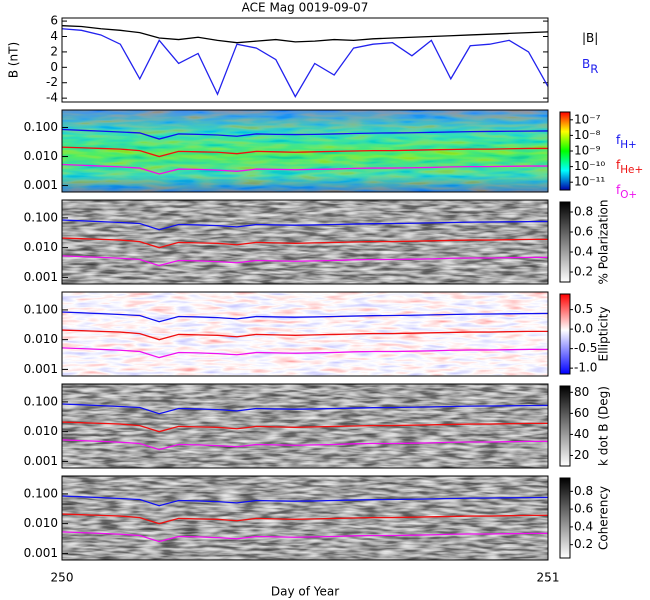  What do you see at coordinates (581, 434) in the screenshot?
I see `colorbar-tick-label: 40` at bounding box center [581, 434].